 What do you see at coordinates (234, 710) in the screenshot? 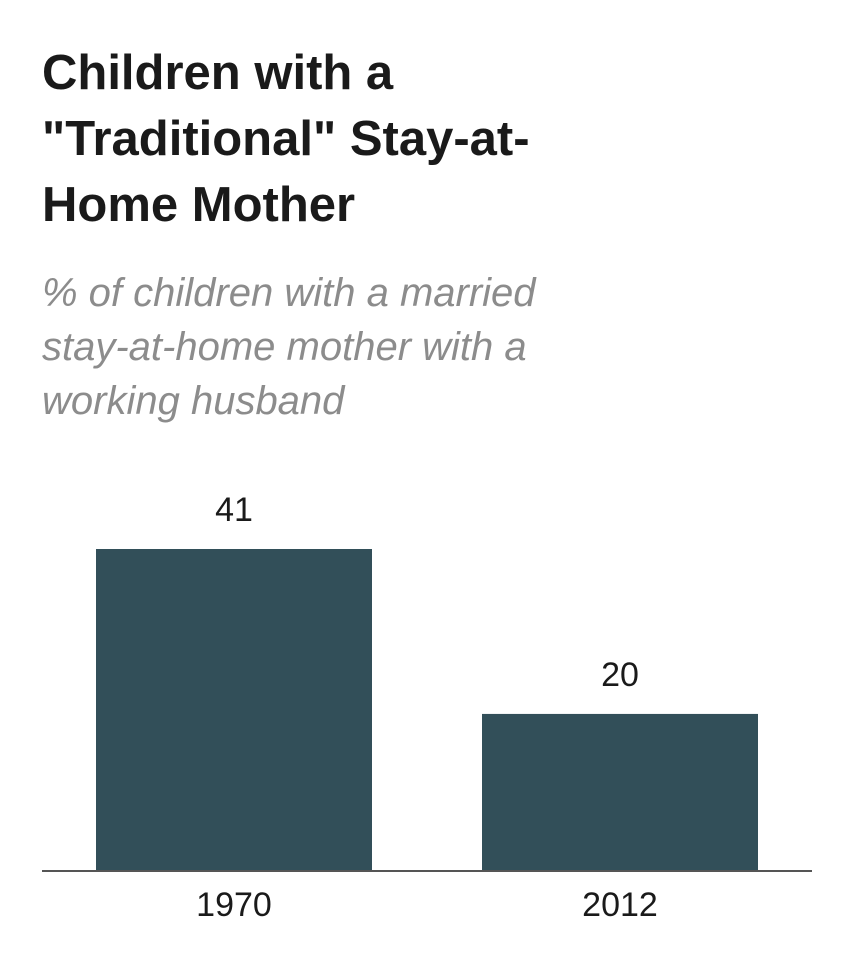
I see `bar-1970` at bounding box center [234, 710].